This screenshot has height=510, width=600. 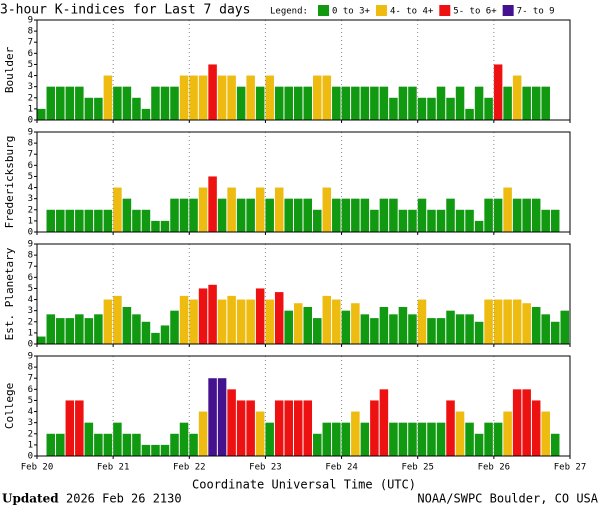 What do you see at coordinates (323, 10) in the screenshot?
I see `legend-swatch` at bounding box center [323, 10].